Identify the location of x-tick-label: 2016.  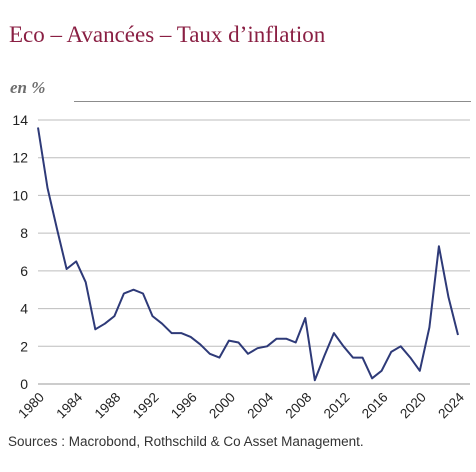
(375, 406).